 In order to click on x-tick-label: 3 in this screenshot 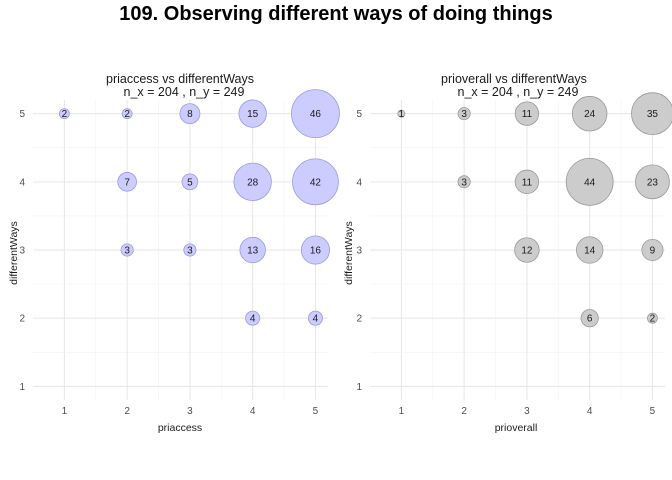, I will do `click(527, 411)`.